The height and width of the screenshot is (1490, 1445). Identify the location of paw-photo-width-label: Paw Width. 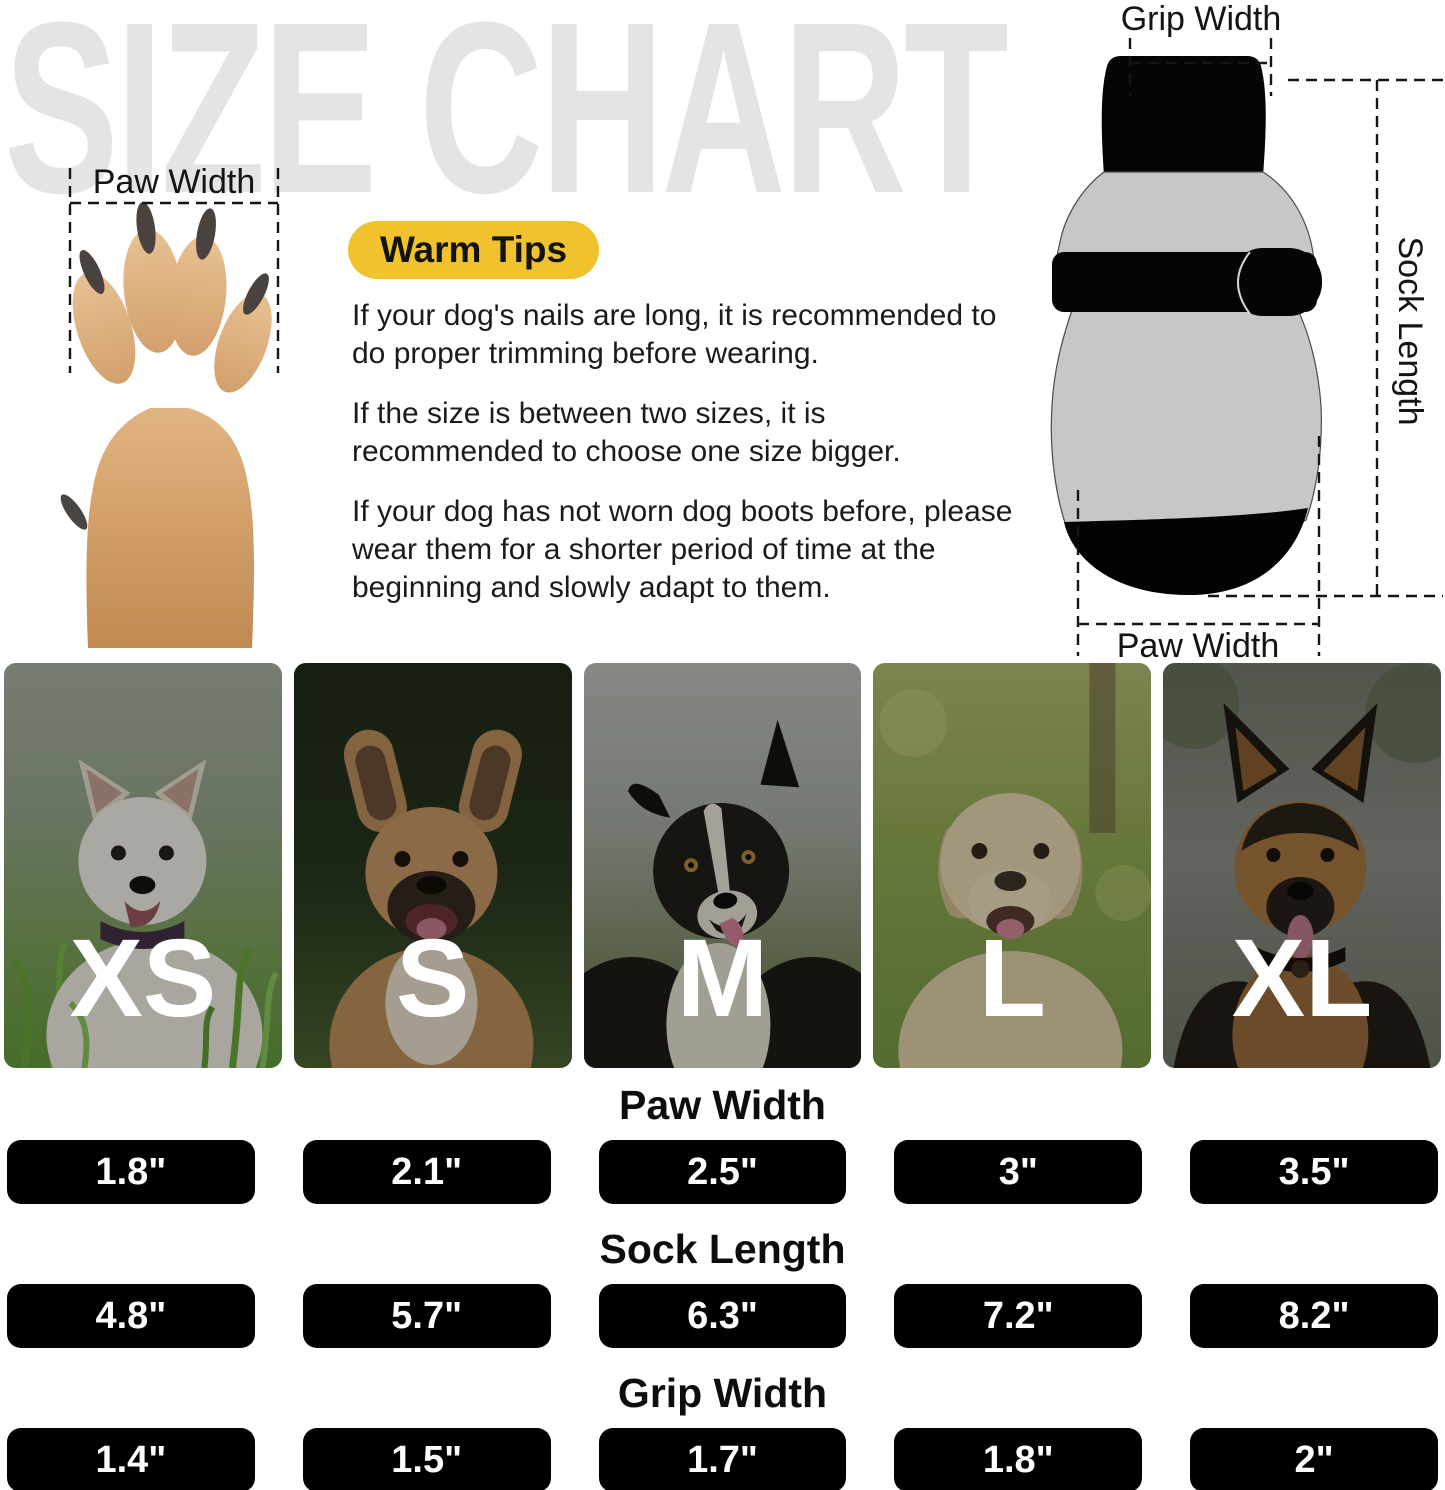
(174, 182).